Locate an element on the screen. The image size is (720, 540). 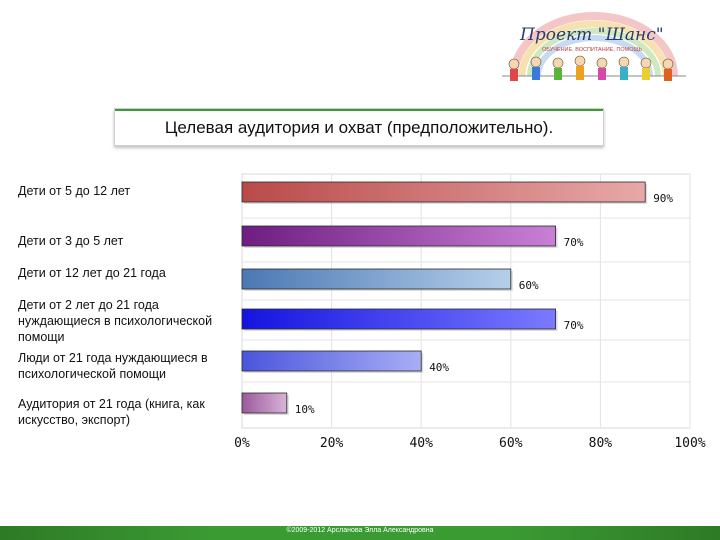
footer-copyright: ©2009-2012 Арсланова Элла Александровна is located at coordinates (360, 530).